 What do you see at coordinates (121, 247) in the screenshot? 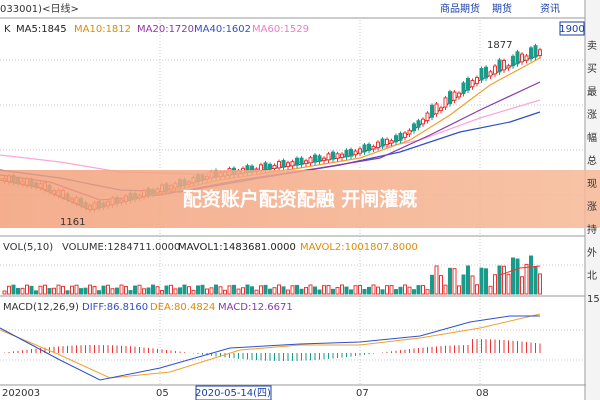
I see `vol-label: VOLUME:1284711.0000` at bounding box center [121, 247].